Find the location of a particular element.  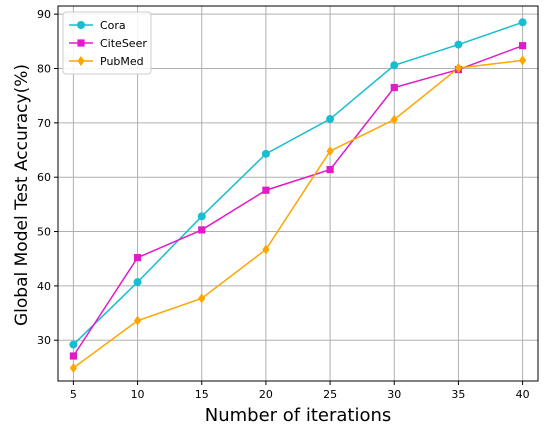

x-tick-label: 40 is located at coordinates (523, 394).